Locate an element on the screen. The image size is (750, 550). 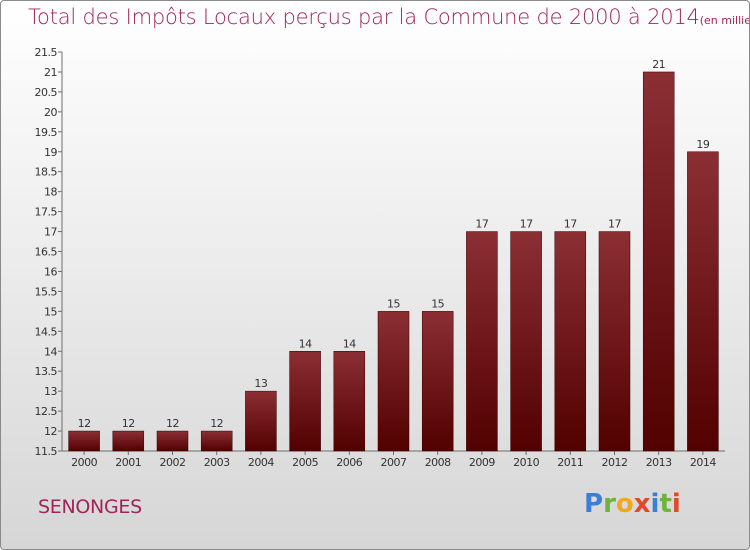
y-tick-label: 17.5 is located at coordinates (46, 212).